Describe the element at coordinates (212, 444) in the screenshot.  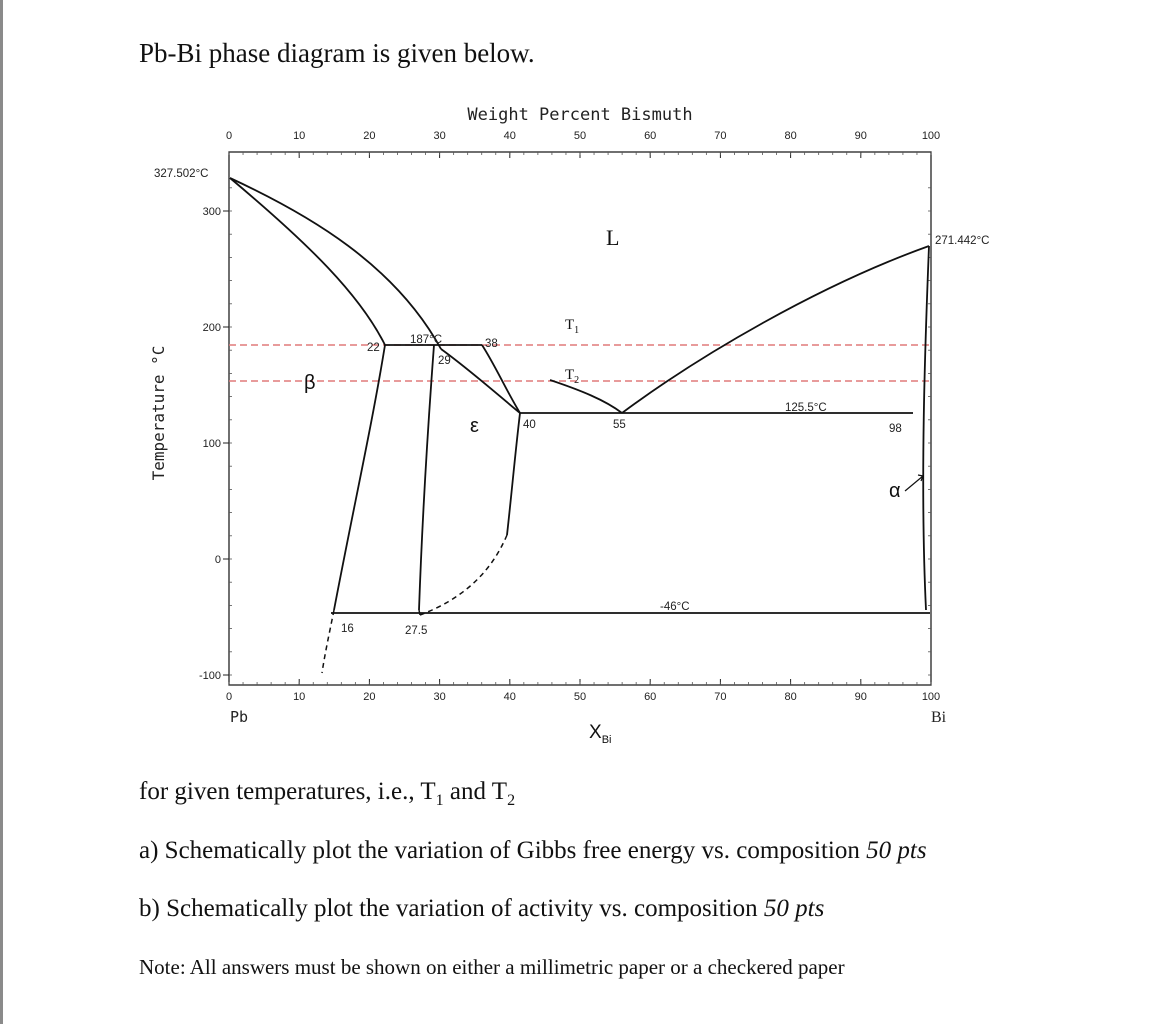
I see `y-tick-label: 100` at that location.